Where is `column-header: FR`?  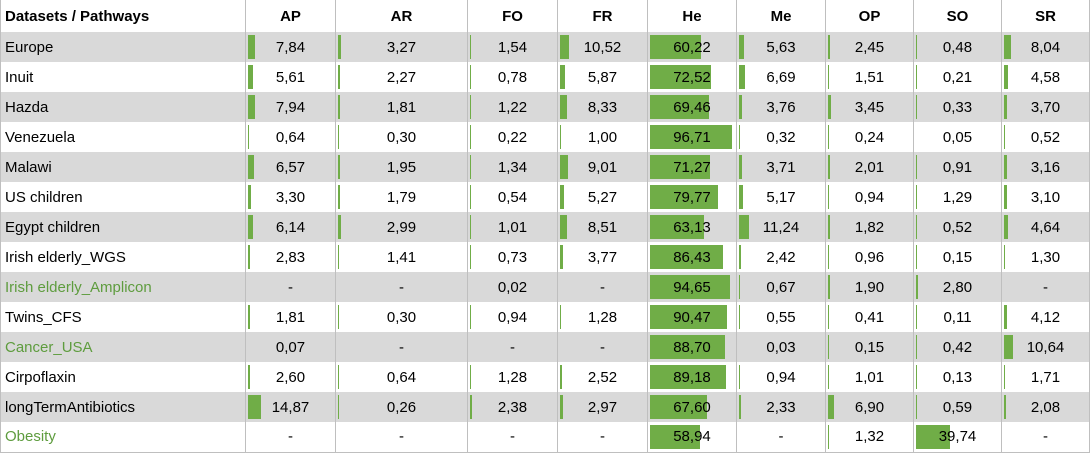 column-header: FR is located at coordinates (602, 16).